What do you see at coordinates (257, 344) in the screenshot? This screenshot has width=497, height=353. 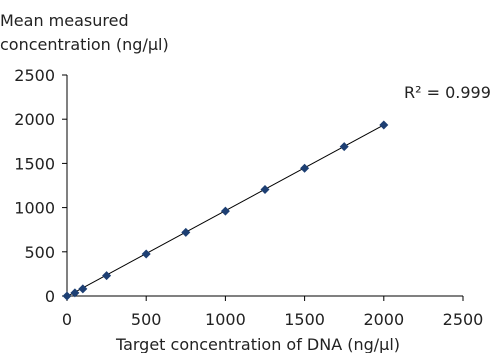 I see `x-axis-title: Target concentration of DNA (ng/µl)` at bounding box center [257, 344].